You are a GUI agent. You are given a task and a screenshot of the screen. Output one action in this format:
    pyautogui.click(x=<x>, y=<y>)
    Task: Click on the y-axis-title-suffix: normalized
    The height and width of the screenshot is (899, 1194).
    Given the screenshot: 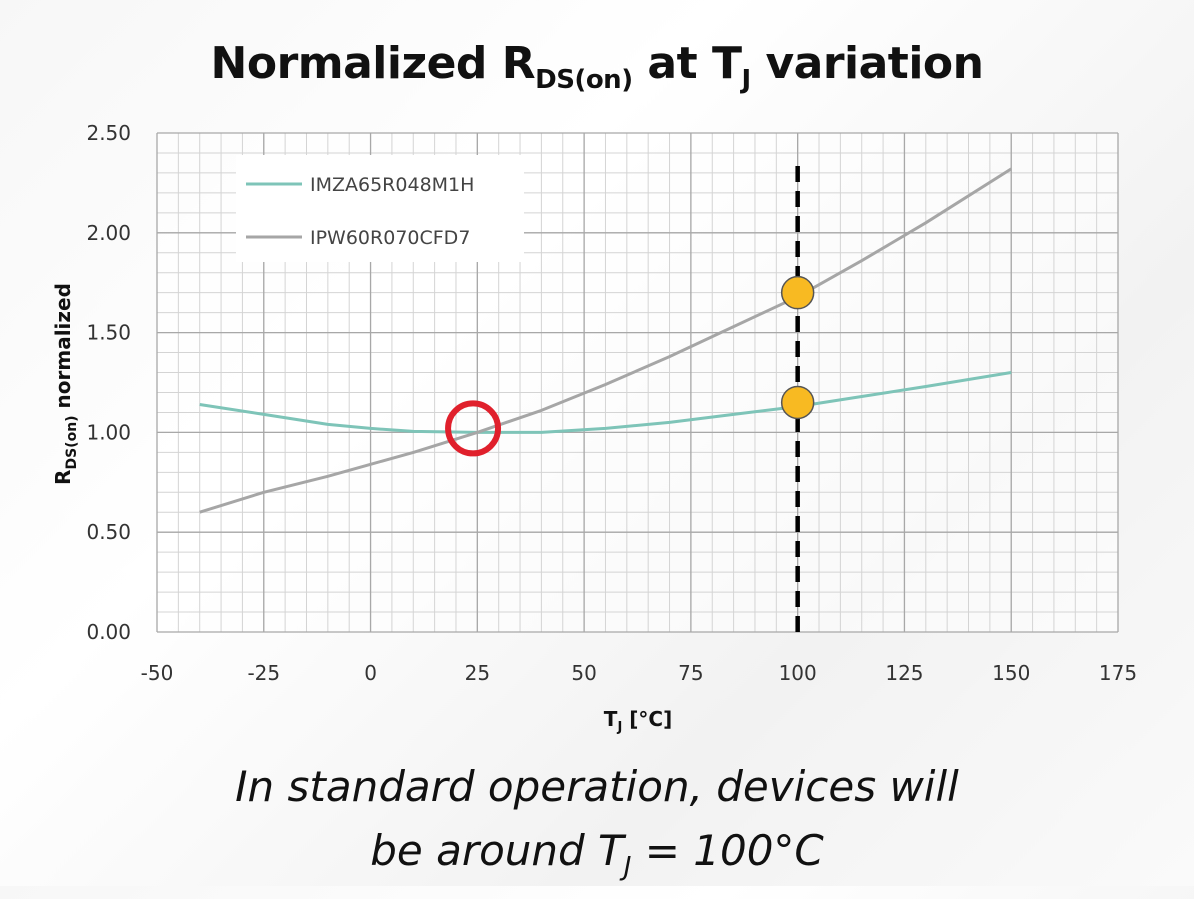 What is the action you would take?
    pyautogui.click(x=63, y=349)
    